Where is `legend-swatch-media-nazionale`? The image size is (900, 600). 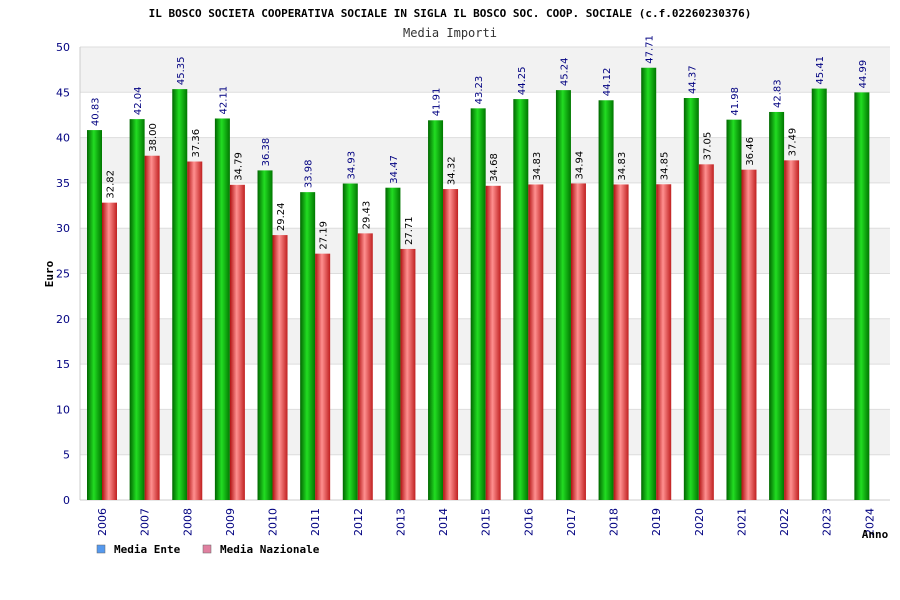
legend-swatch-media-nazionale is located at coordinates (207, 549).